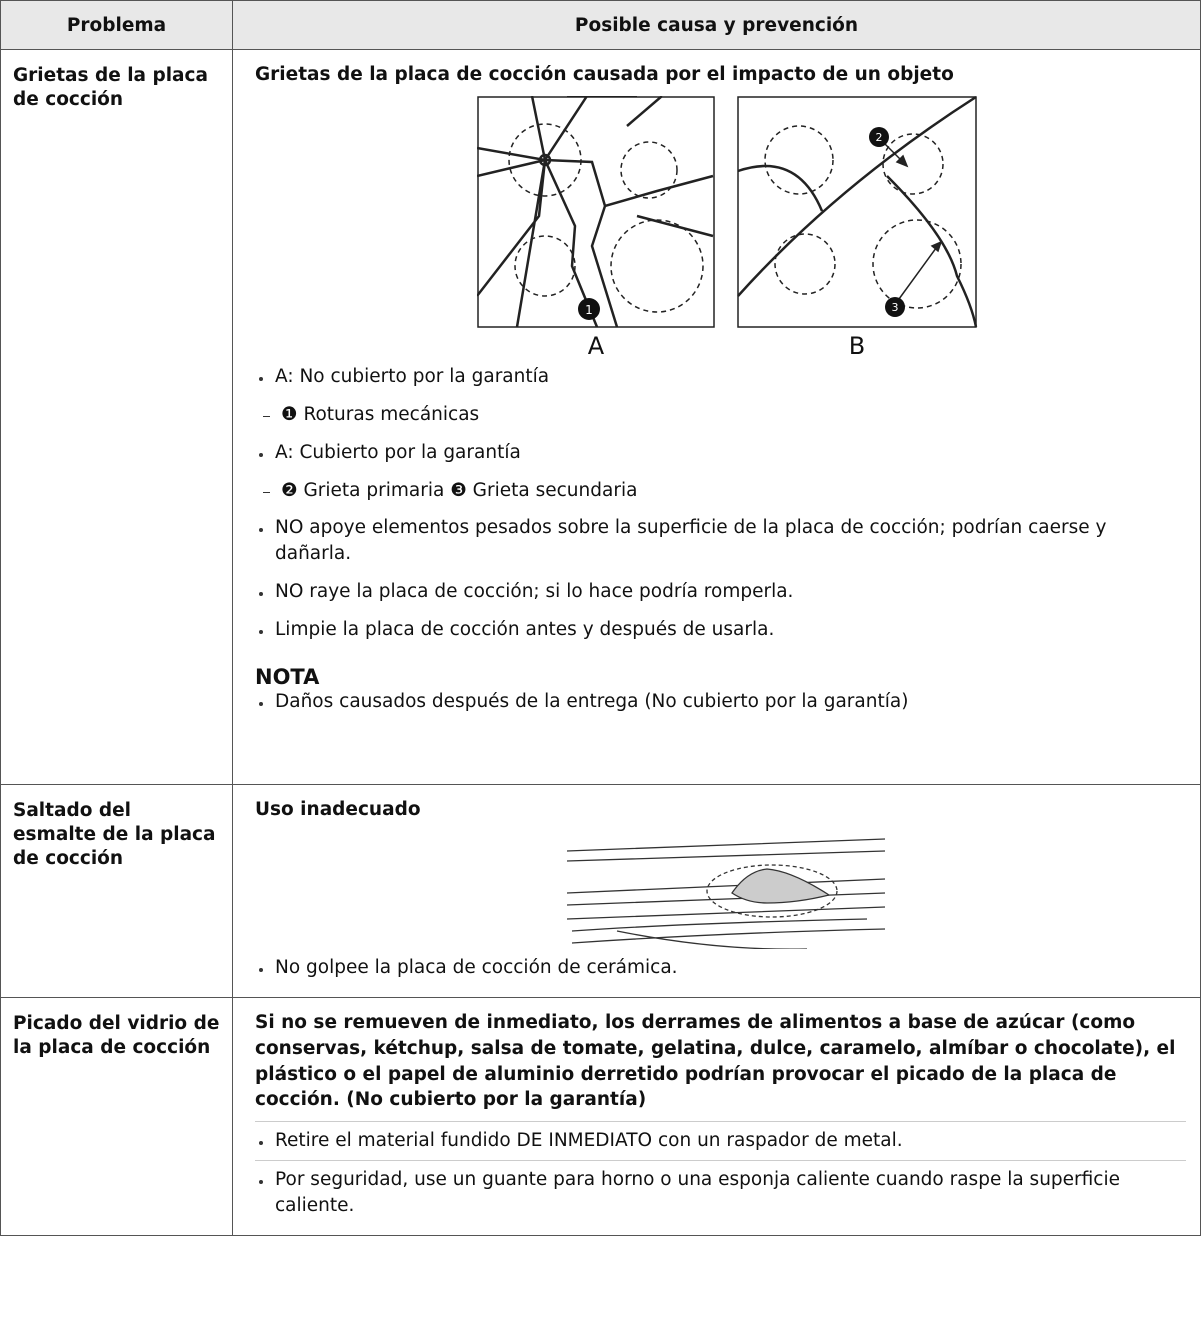 Image resolution: width=1201 pixels, height=1343 pixels. Describe the element at coordinates (913, 221) in the screenshot. I see `arrows` at that location.